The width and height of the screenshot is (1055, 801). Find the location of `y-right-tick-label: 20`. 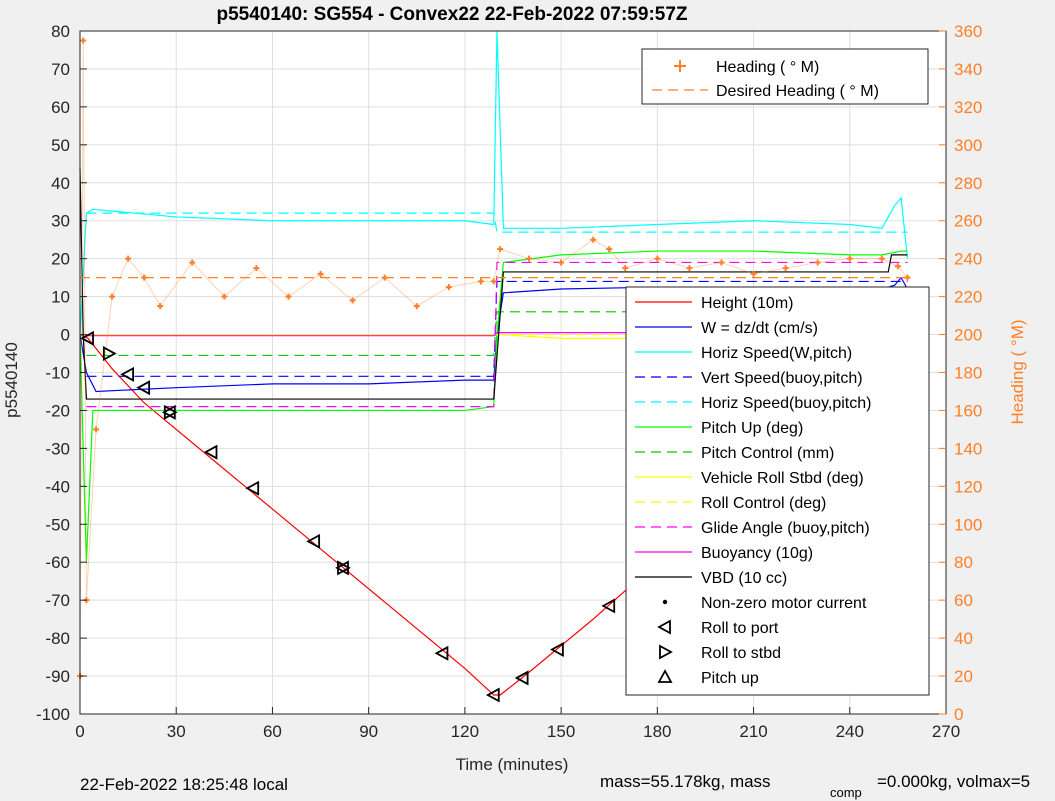

y-right-tick-label: 20 is located at coordinates (963, 676).